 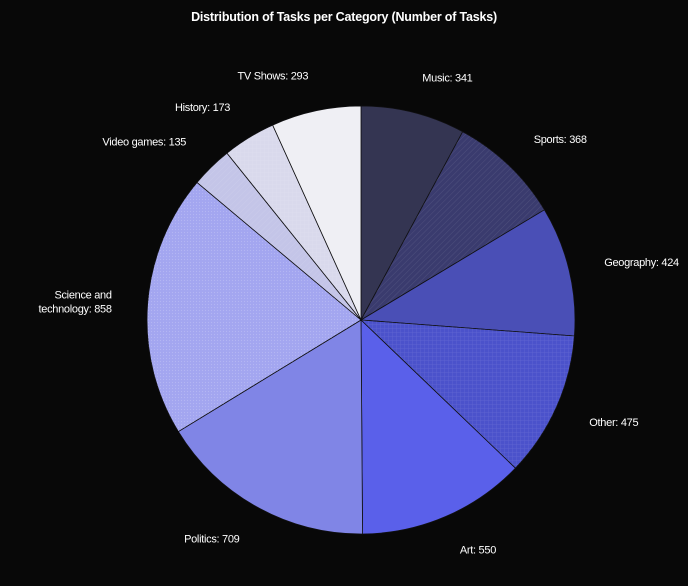 I want to click on slice-label-video-games: Video games: 135, so click(x=144, y=142).